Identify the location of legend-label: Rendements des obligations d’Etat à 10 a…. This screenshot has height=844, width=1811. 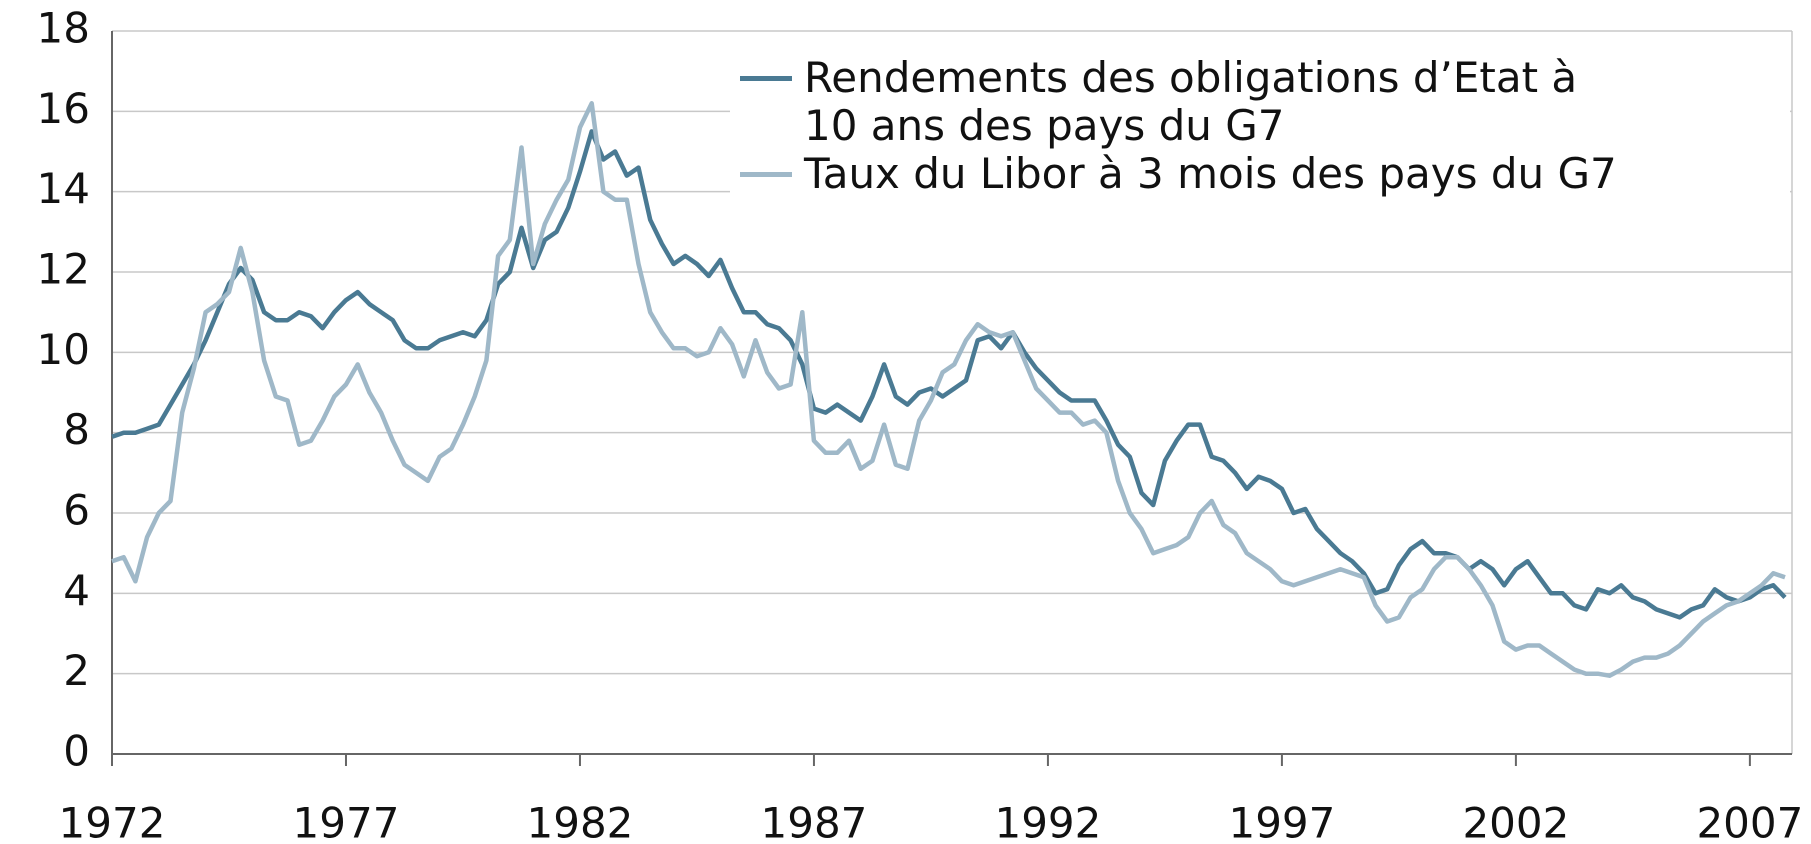
(1191, 101).